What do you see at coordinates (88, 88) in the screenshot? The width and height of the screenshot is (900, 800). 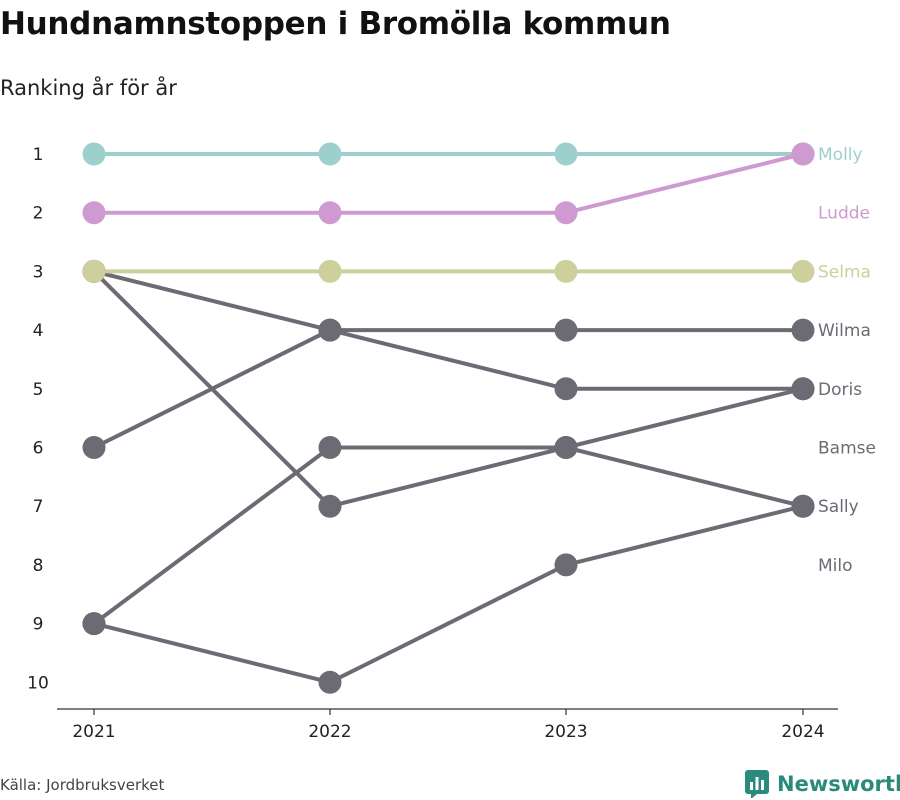 I see `chart-subtitle: Ranking år för år` at bounding box center [88, 88].